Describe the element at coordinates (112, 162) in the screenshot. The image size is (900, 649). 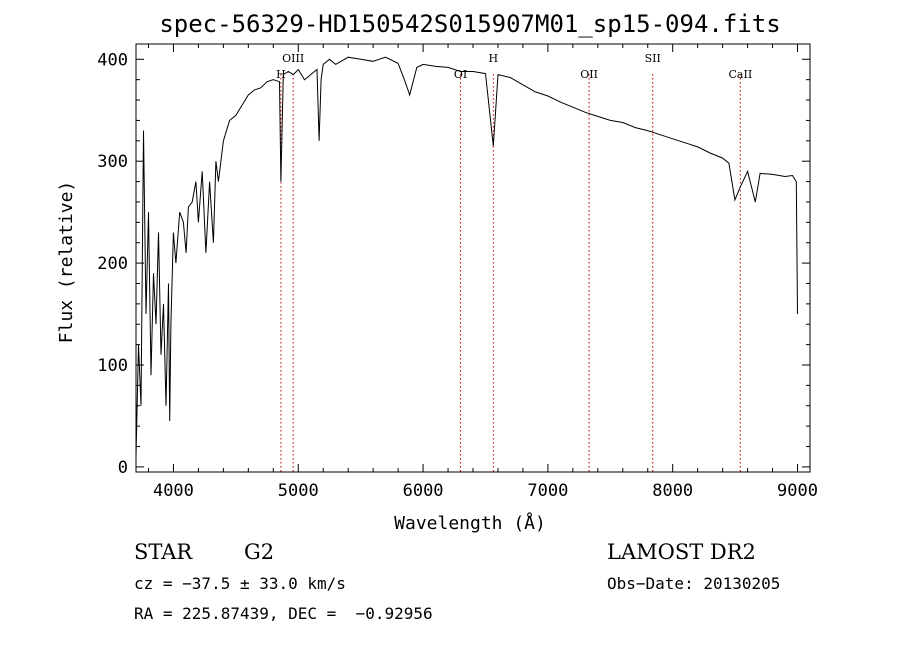
I see `y-tick-label: 300` at that location.